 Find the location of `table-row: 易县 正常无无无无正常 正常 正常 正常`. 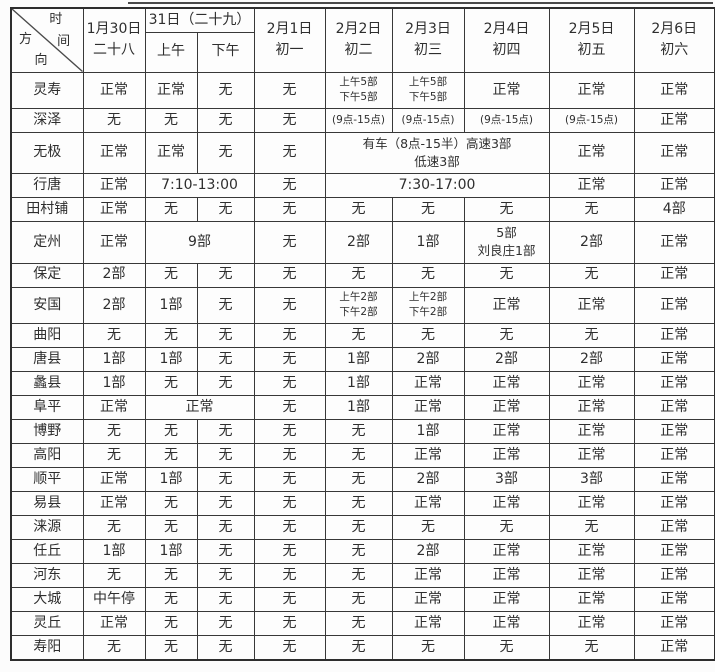

table-row: 易县 正常无无无无正常 正常 正常 正常 is located at coordinates (362, 503).